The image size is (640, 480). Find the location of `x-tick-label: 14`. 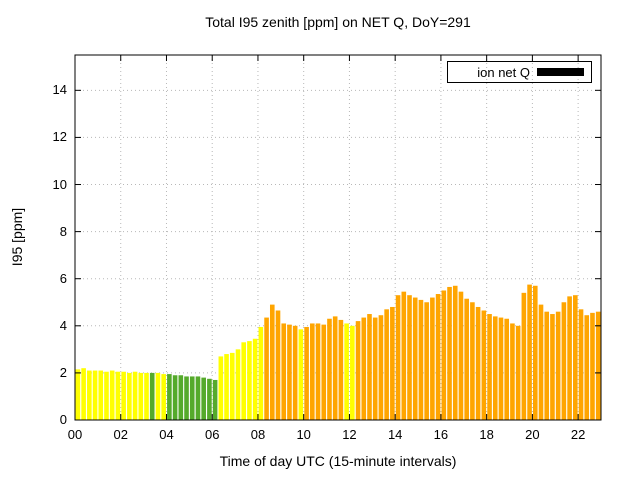

x-tick-label: 14 is located at coordinates (395, 434).